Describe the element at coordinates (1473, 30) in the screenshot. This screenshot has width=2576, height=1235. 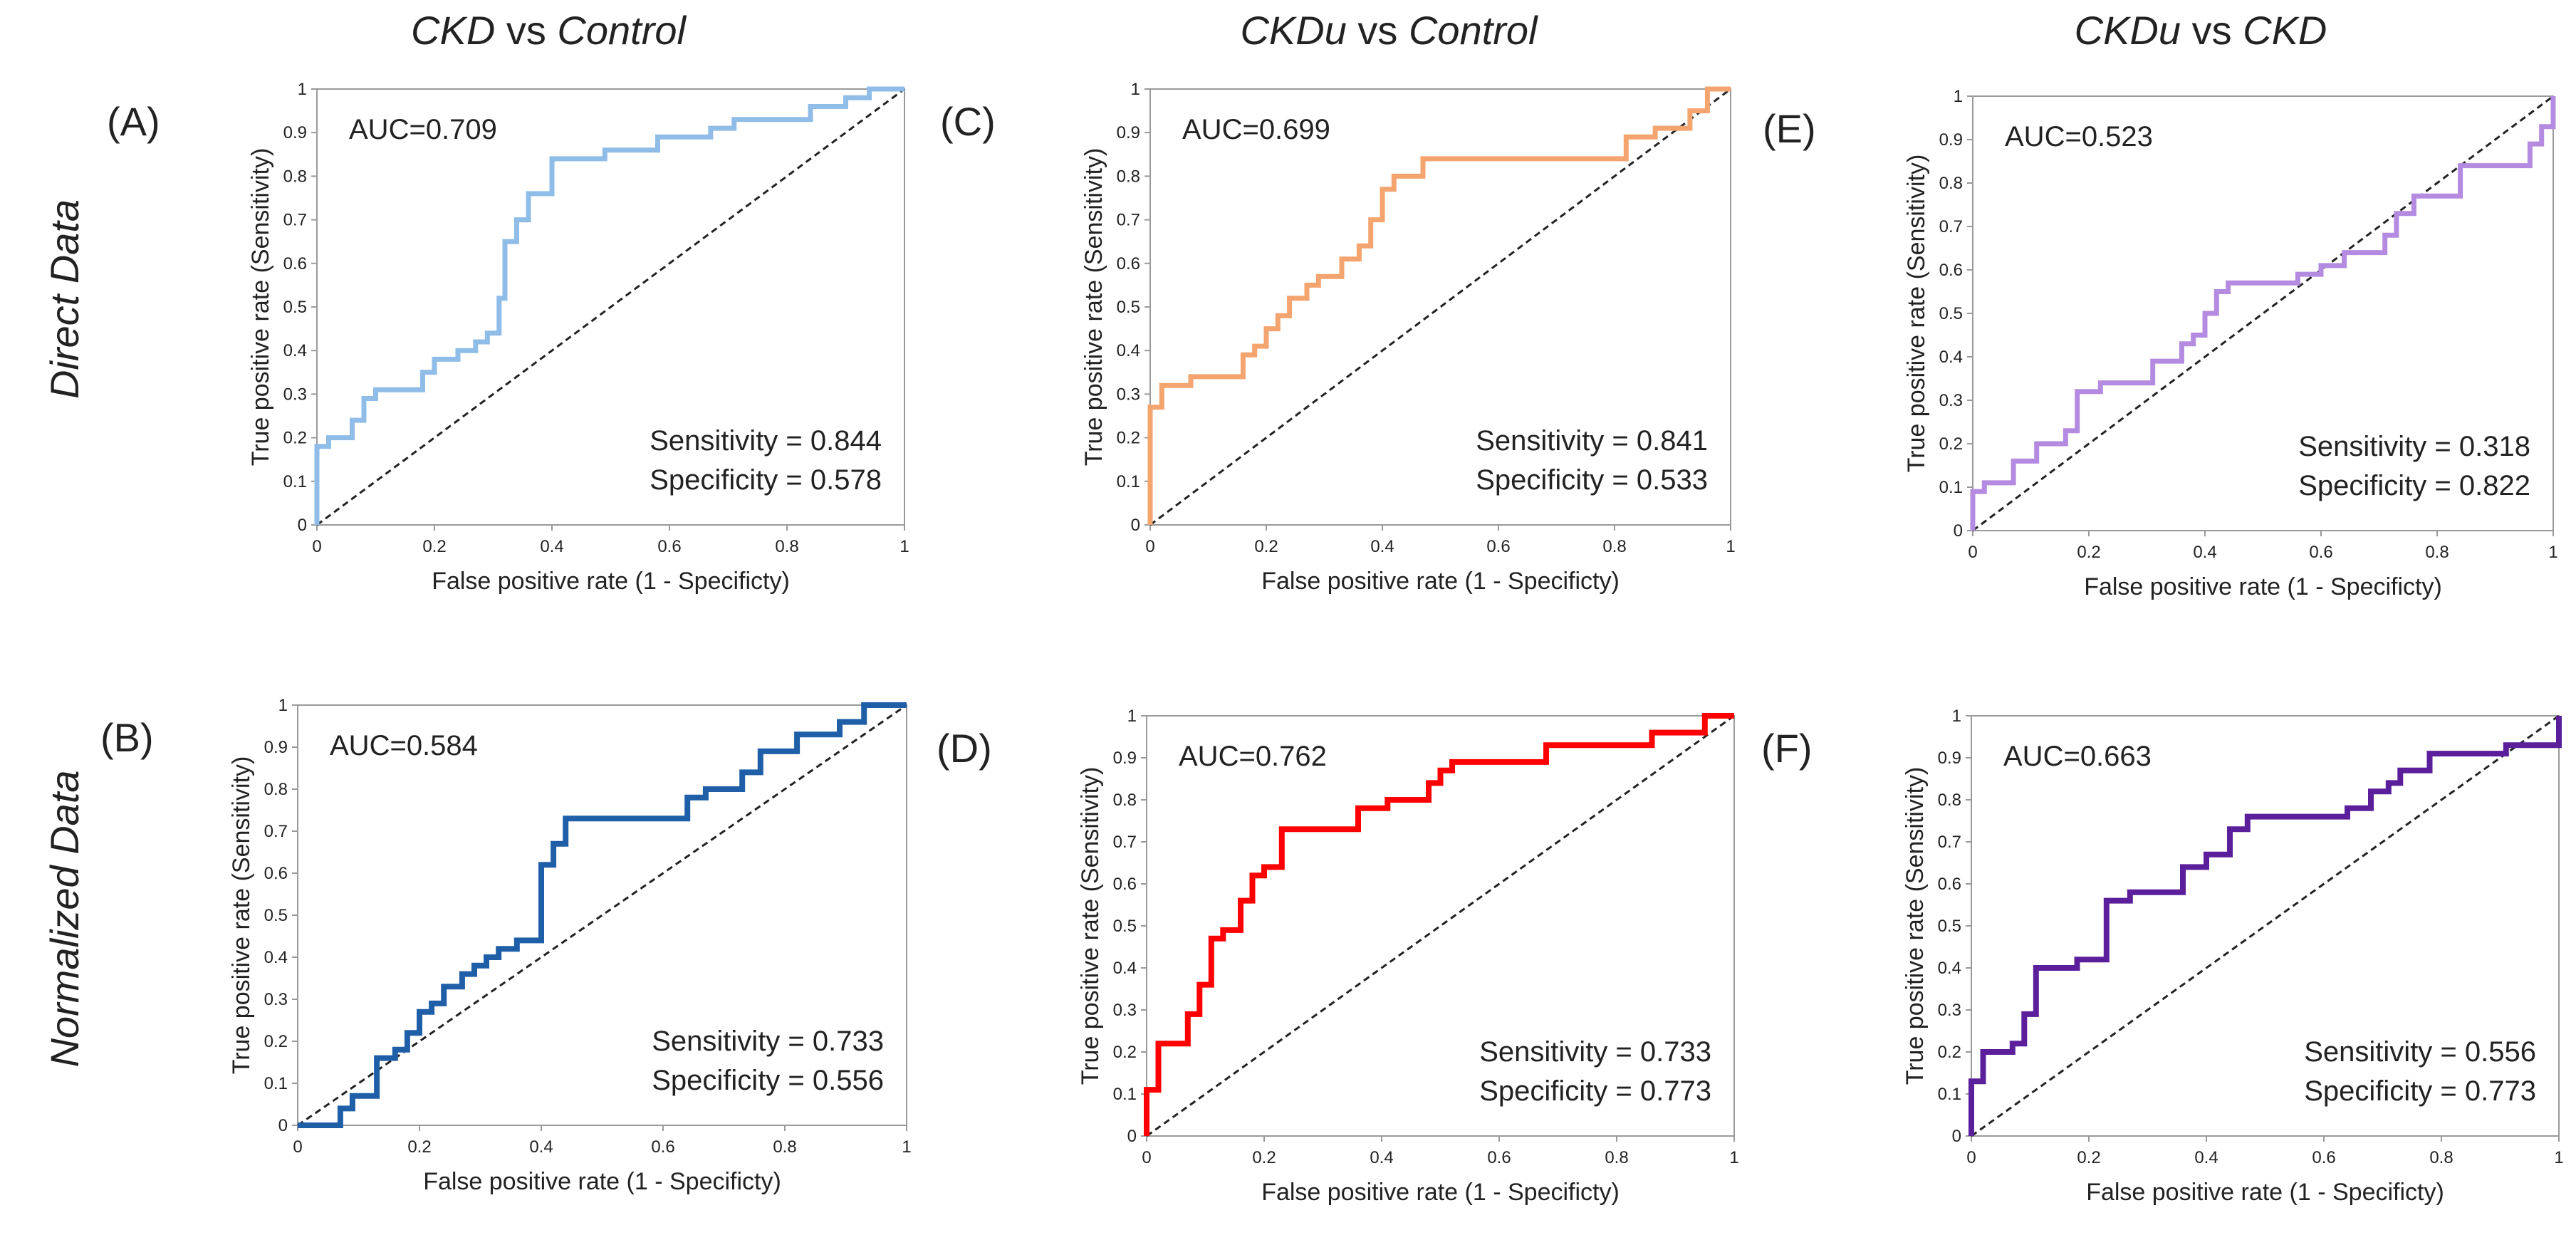
I see `column-title-right: Control` at that location.